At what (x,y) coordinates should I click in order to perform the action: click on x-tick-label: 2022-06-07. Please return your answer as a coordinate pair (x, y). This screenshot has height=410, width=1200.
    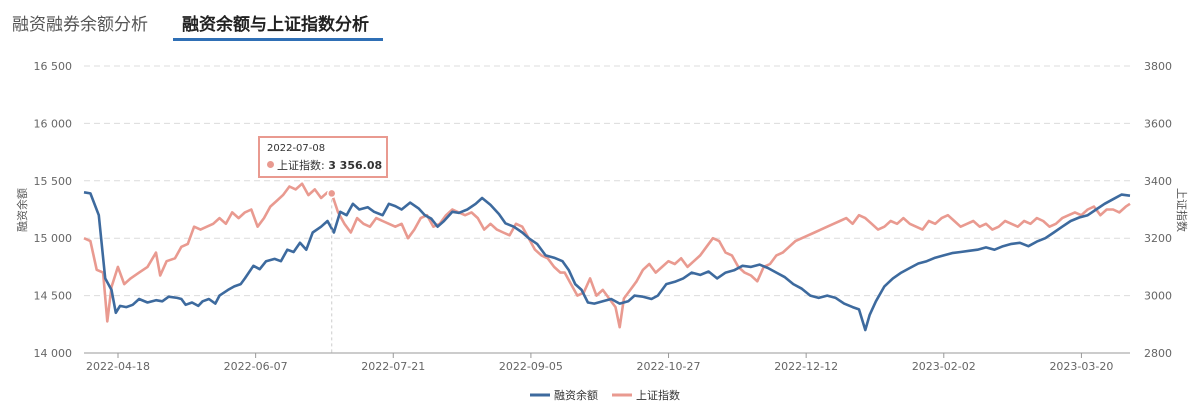
    Looking at the image, I should click on (256, 366).